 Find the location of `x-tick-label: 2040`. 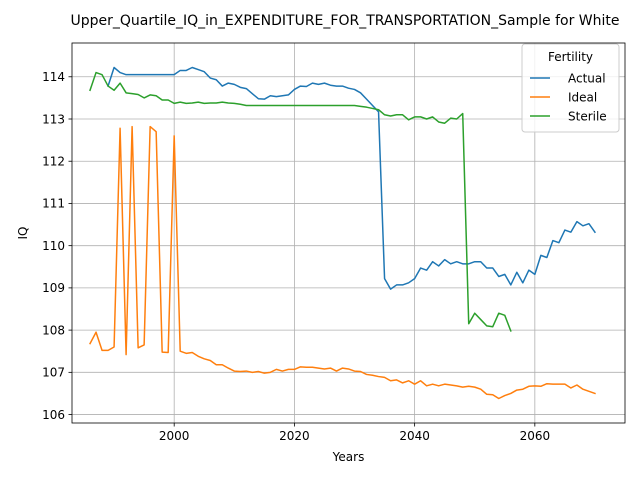

x-tick-label: 2040 is located at coordinates (414, 436).